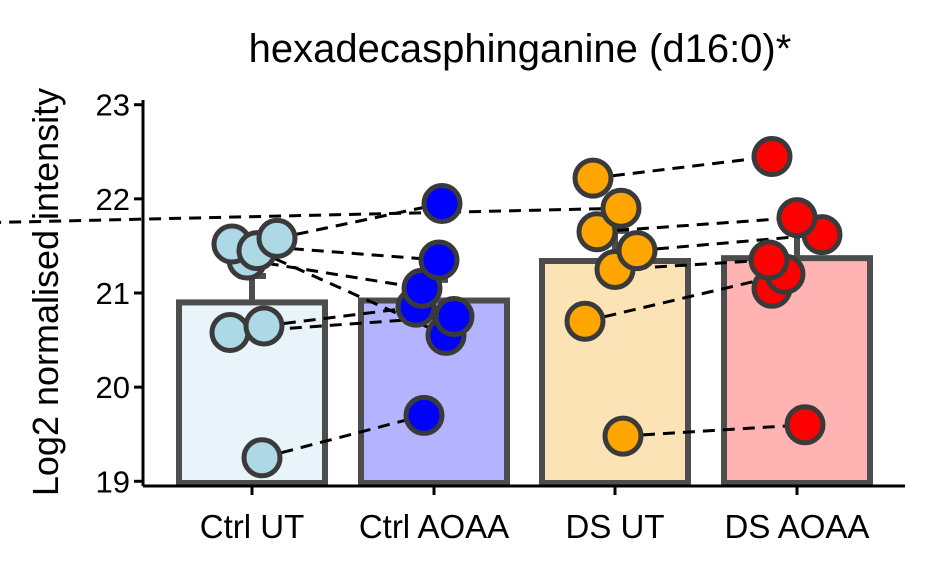 This screenshot has height=570, width=930. What do you see at coordinates (113, 293) in the screenshot?
I see `y-tick-label: 21` at bounding box center [113, 293].